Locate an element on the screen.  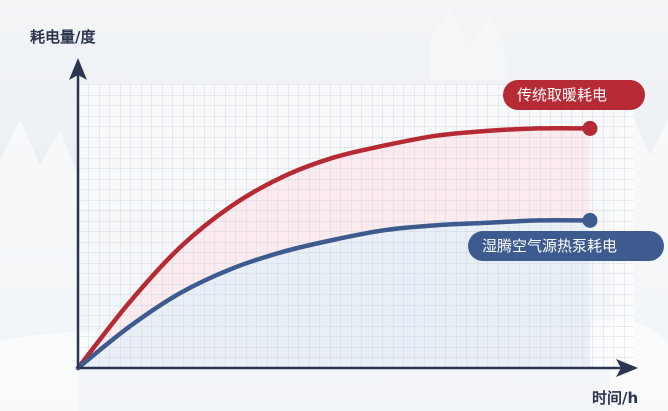
series-end-point-heat-pump is located at coordinates (590, 220).